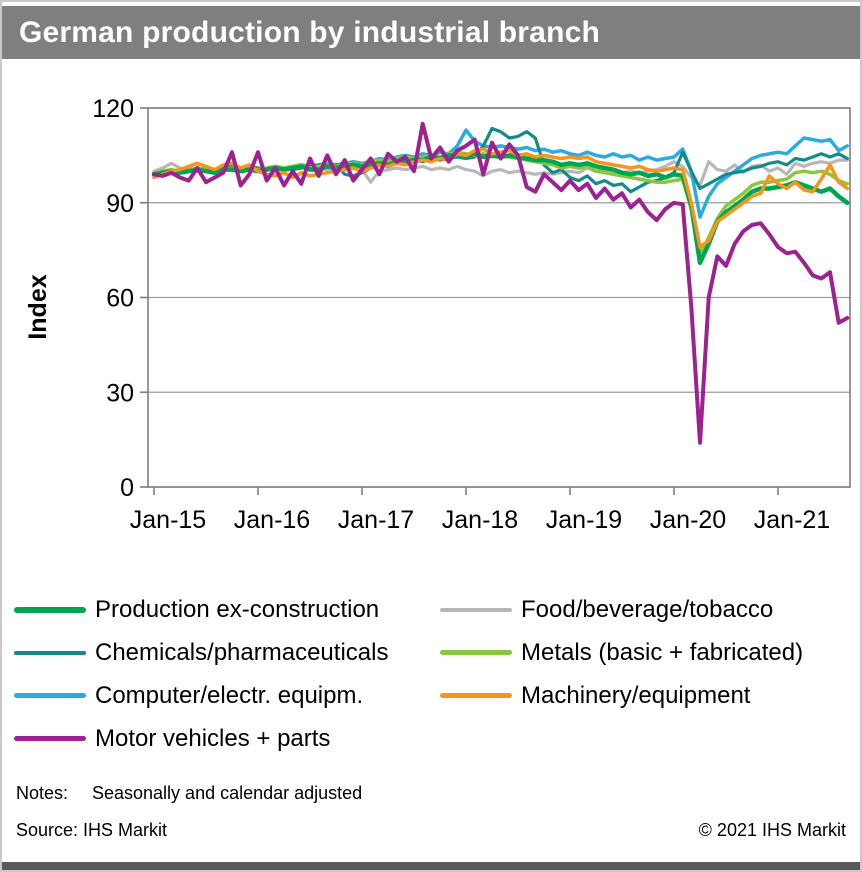 The image size is (862, 872). I want to click on legend-item-production: Production ex-construction, so click(201, 609).